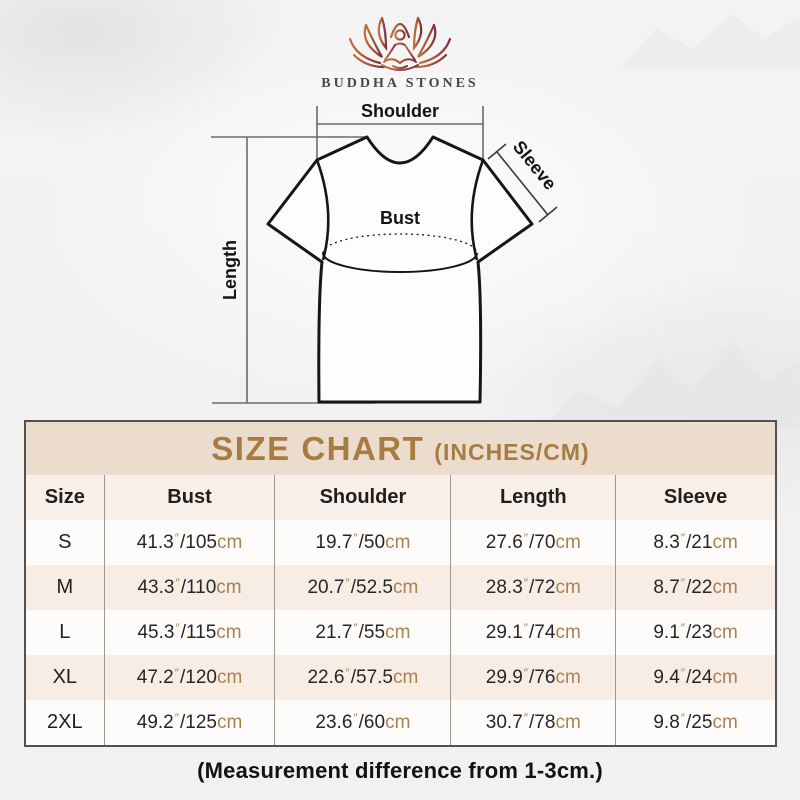  What do you see at coordinates (534, 722) in the screenshot?
I see `length-value-cell: 30.7 ″/78 cm` at bounding box center [534, 722].